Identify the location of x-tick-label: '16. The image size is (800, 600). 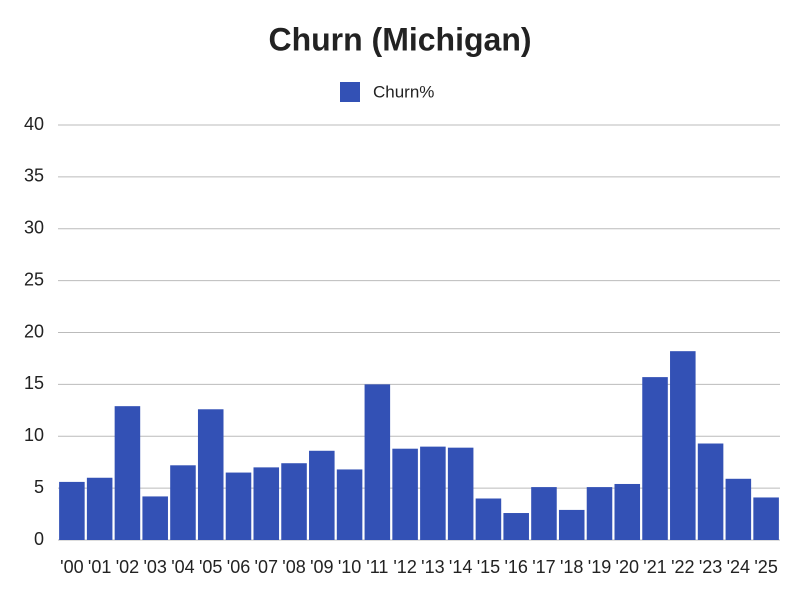
(515, 567).